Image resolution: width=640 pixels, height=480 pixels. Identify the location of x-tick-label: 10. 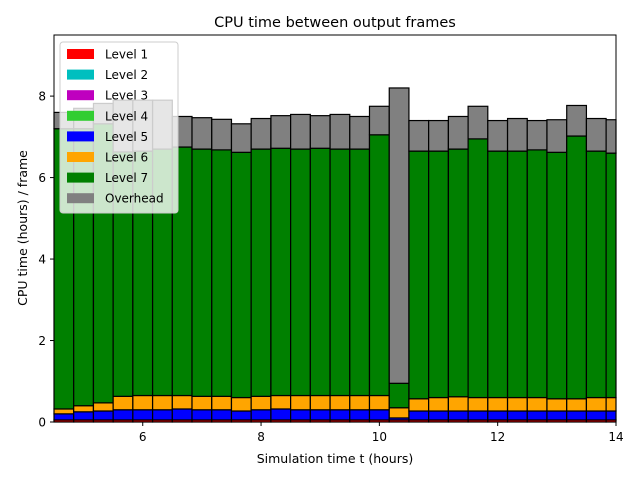
(379, 437).